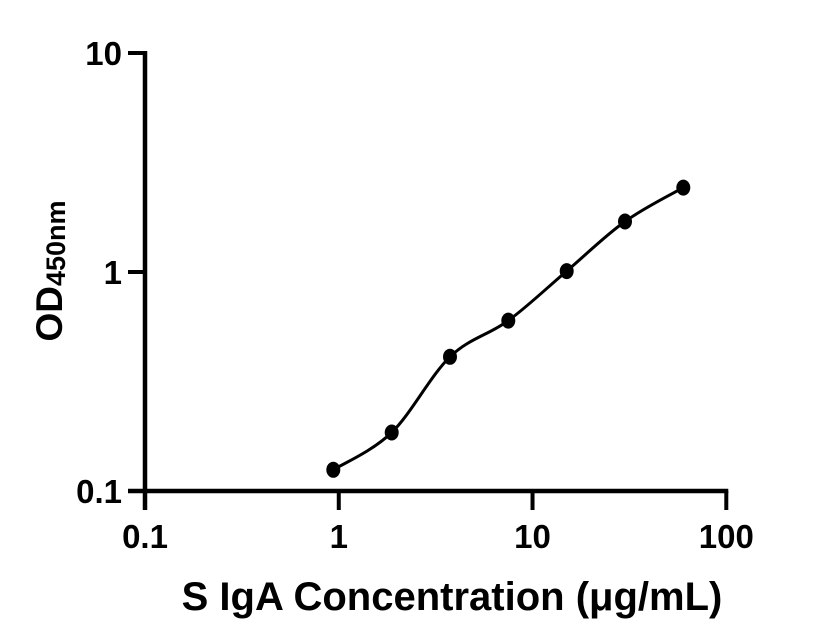 This screenshot has height=640, width=816. I want to click on data-point-0.9375, so click(333, 469).